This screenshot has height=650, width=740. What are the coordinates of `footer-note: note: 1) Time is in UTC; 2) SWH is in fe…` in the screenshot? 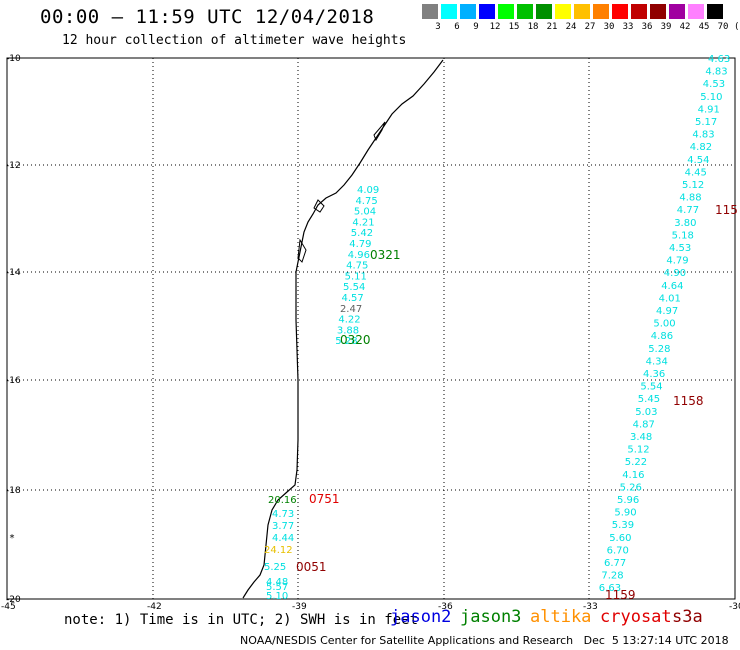 It's located at (241, 620).